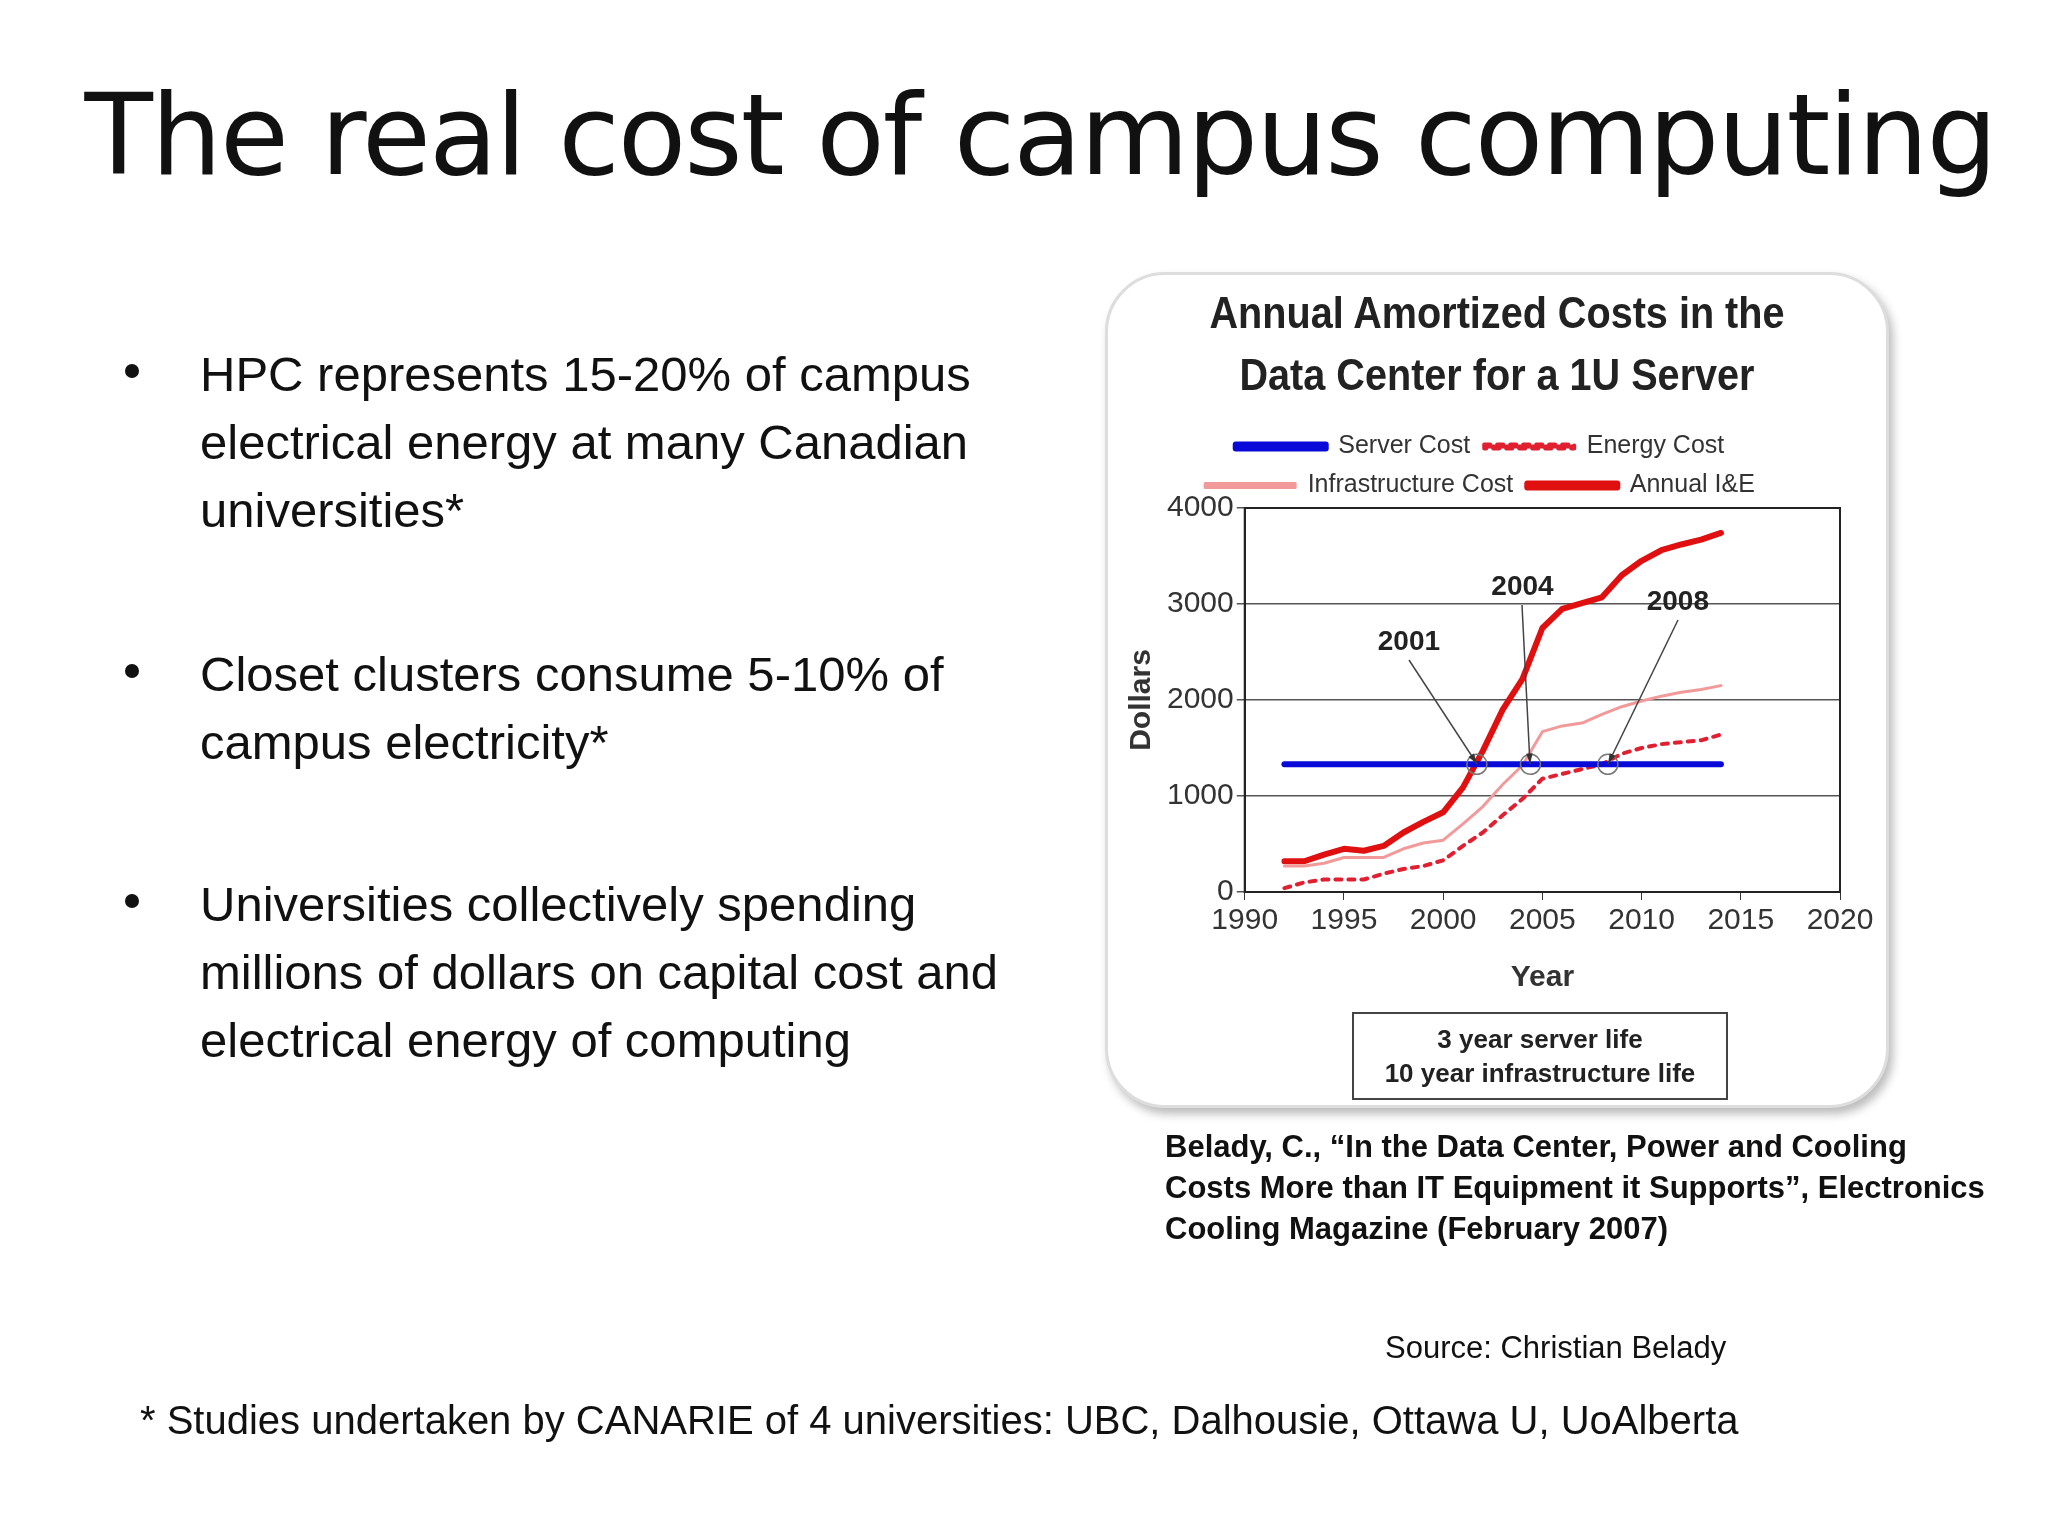 The height and width of the screenshot is (1536, 2048). Describe the element at coordinates (1840, 919) in the screenshot. I see `x-tick-label: 2020` at that location.